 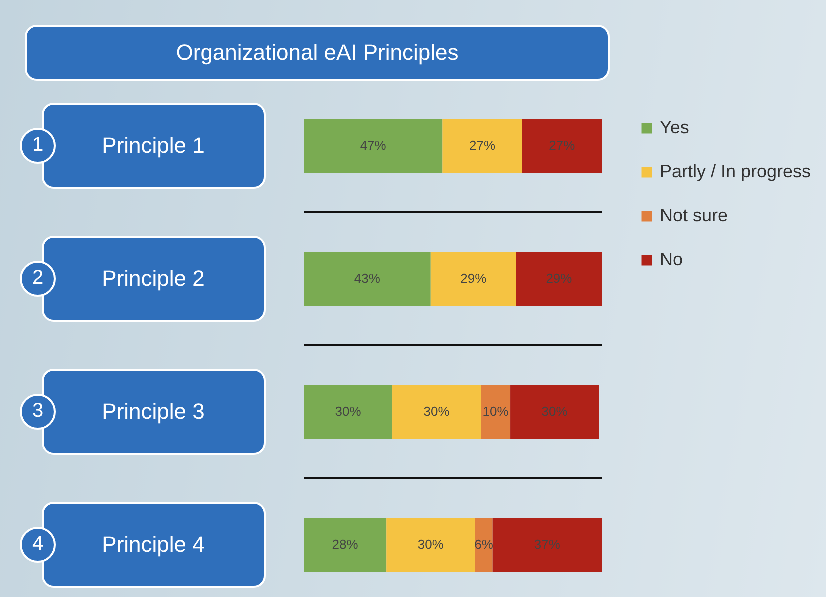 What do you see at coordinates (153, 145) in the screenshot?
I see `y-tick-label: Principle 1` at bounding box center [153, 145].